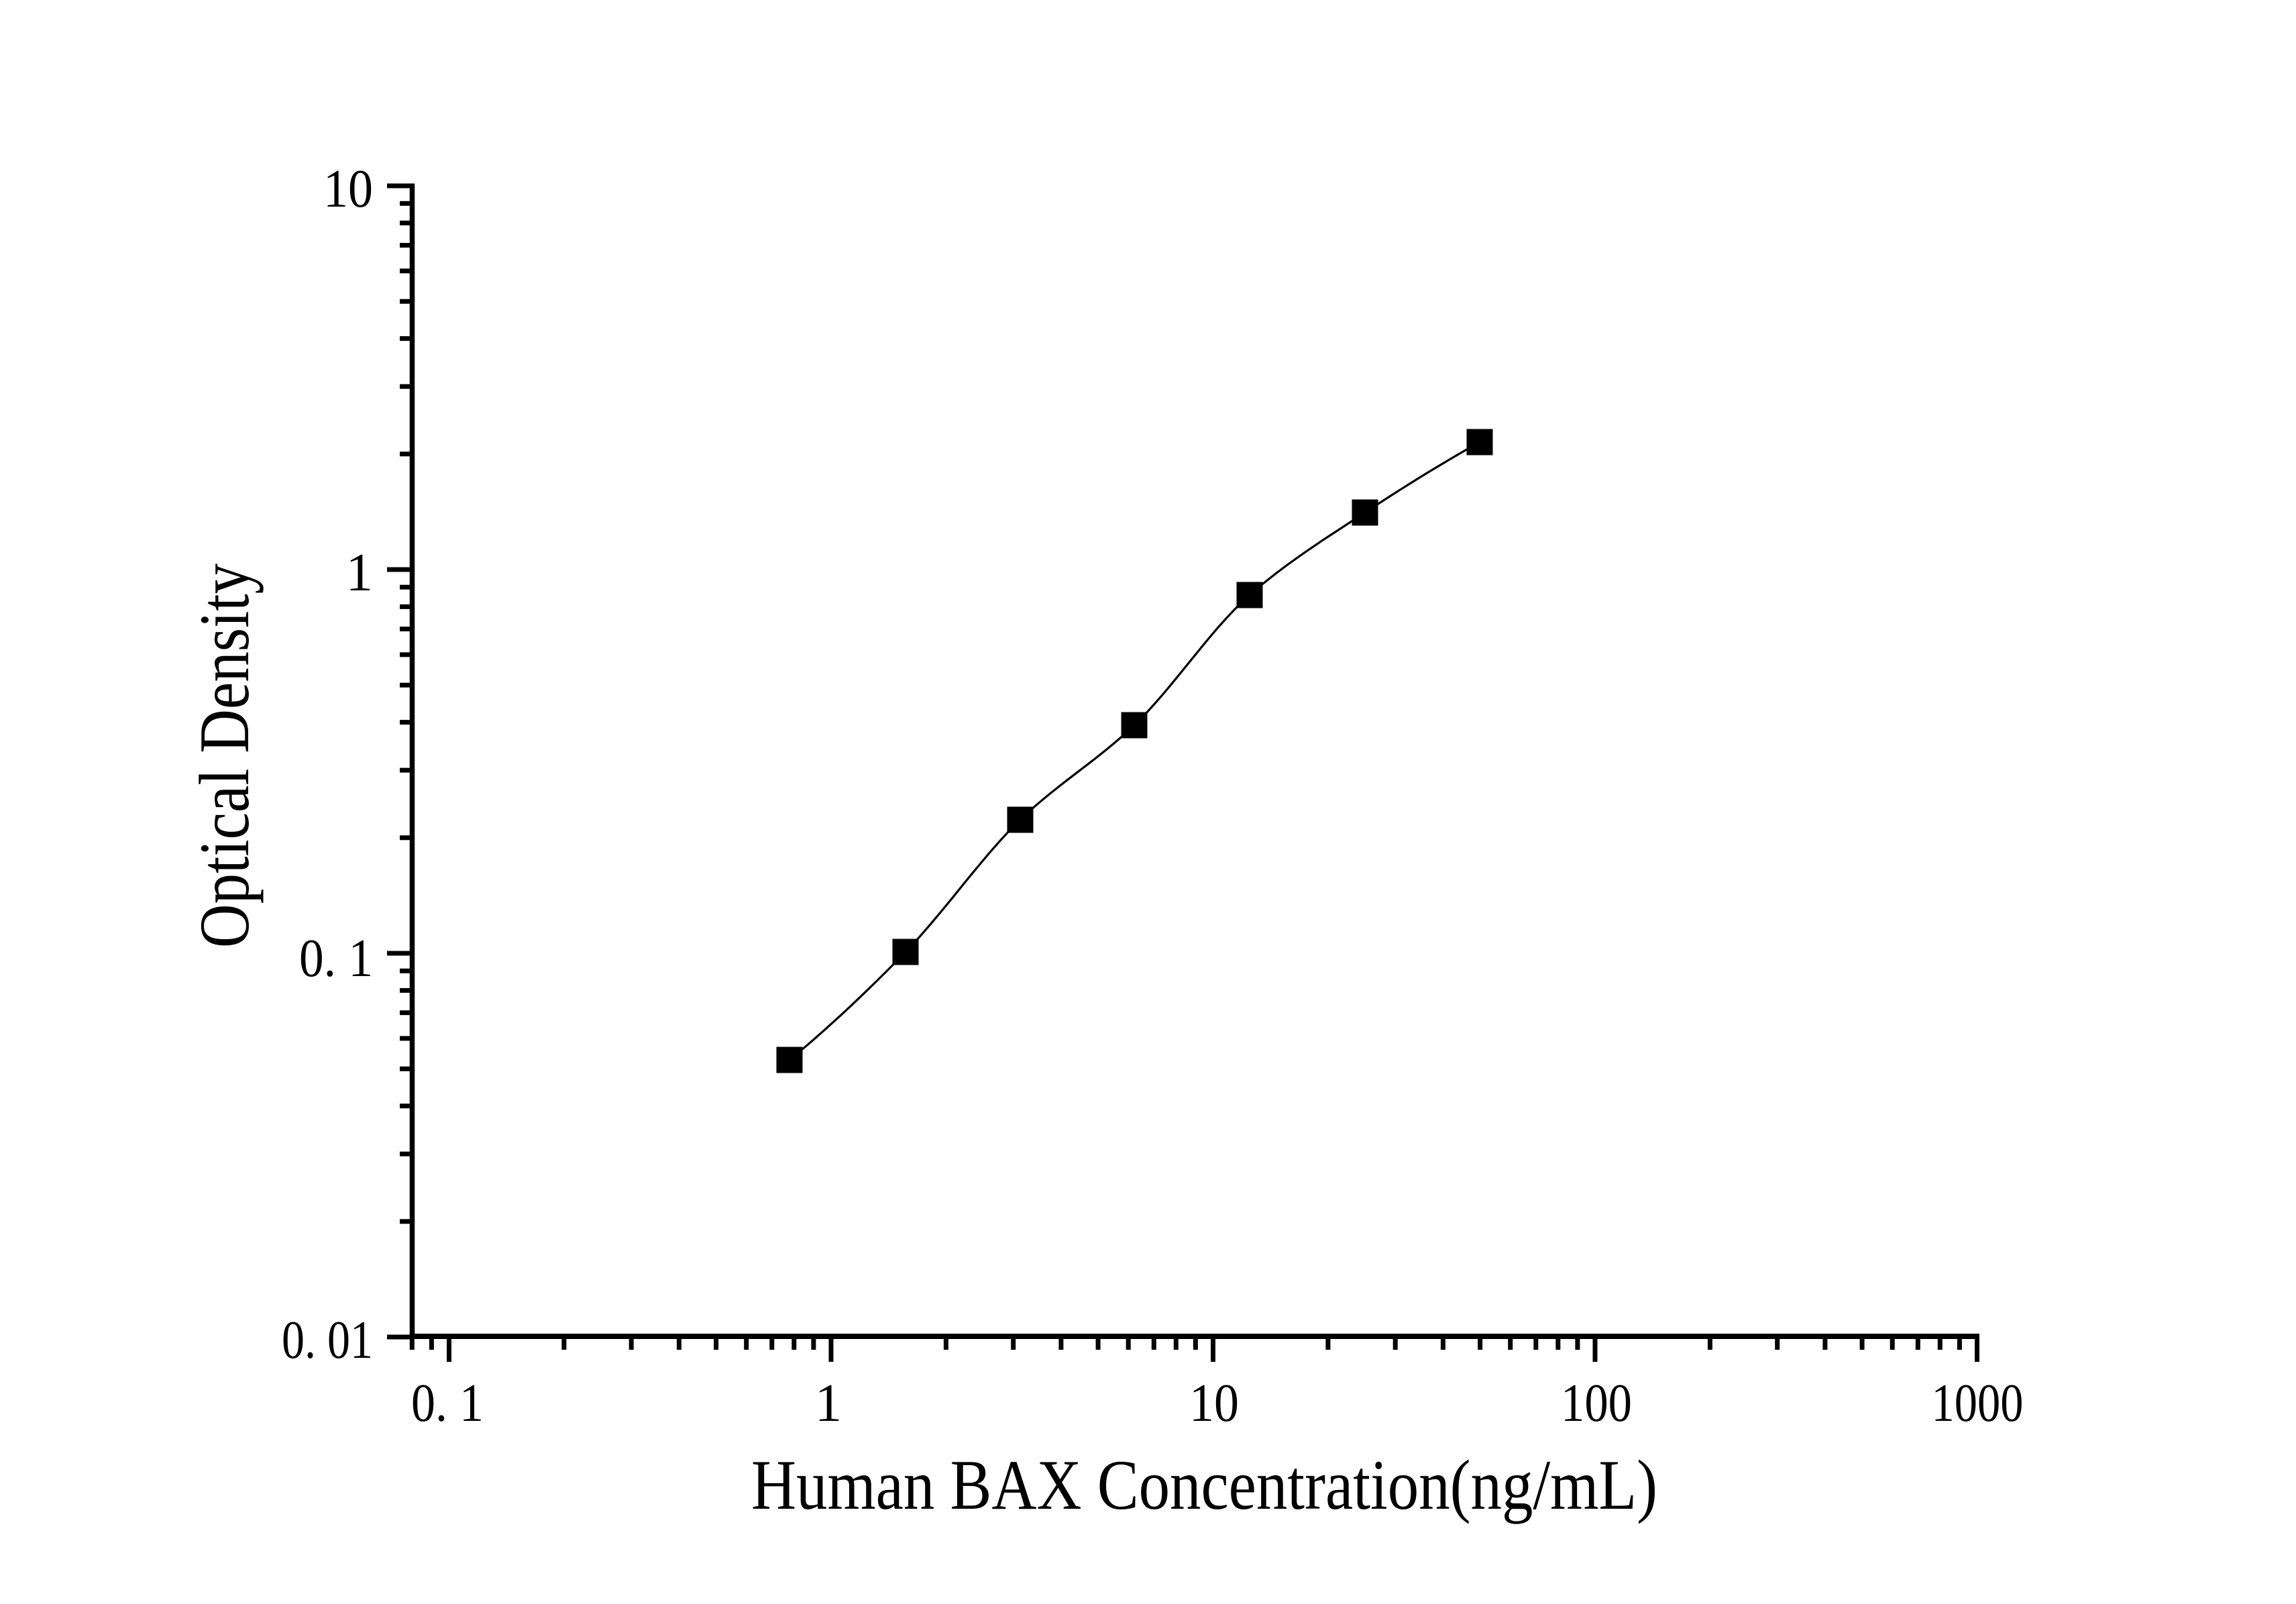 Image resolution: width=2296 pixels, height=1604 pixels. What do you see at coordinates (225, 756) in the screenshot?
I see `svg-text: Optical Density` at bounding box center [225, 756].